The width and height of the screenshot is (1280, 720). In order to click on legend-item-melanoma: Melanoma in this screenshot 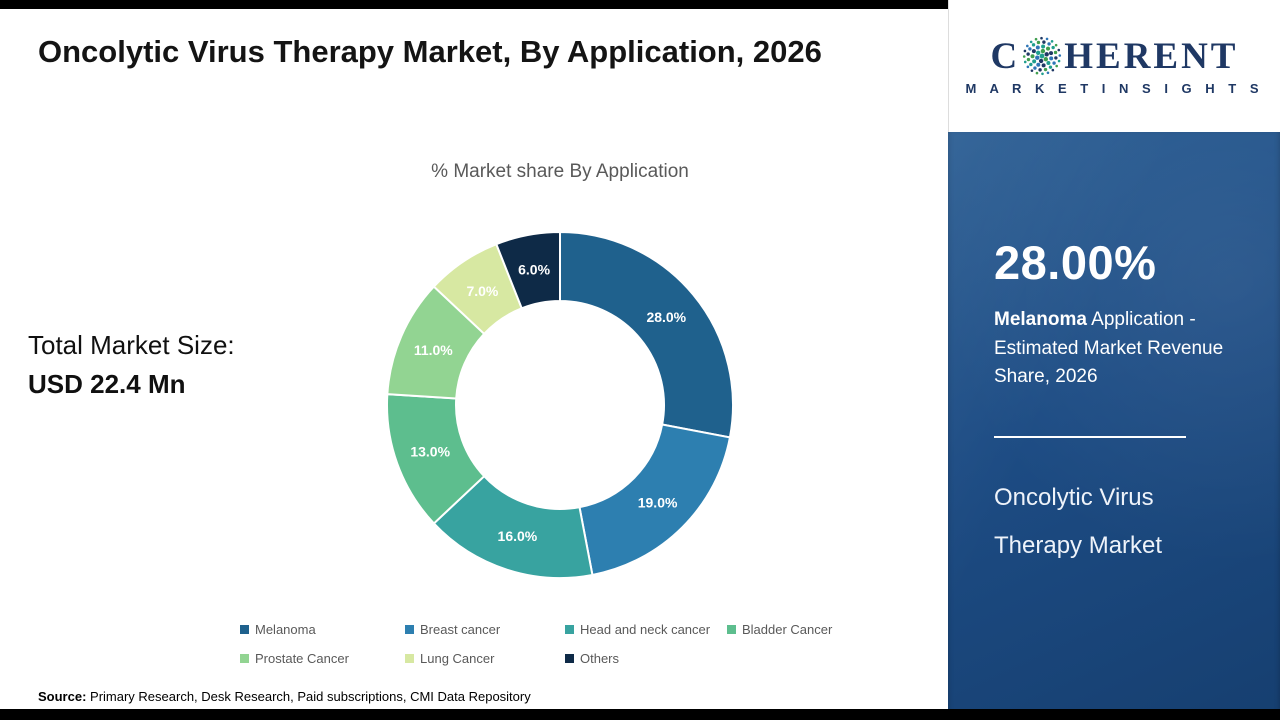, I will do `click(322, 629)`.